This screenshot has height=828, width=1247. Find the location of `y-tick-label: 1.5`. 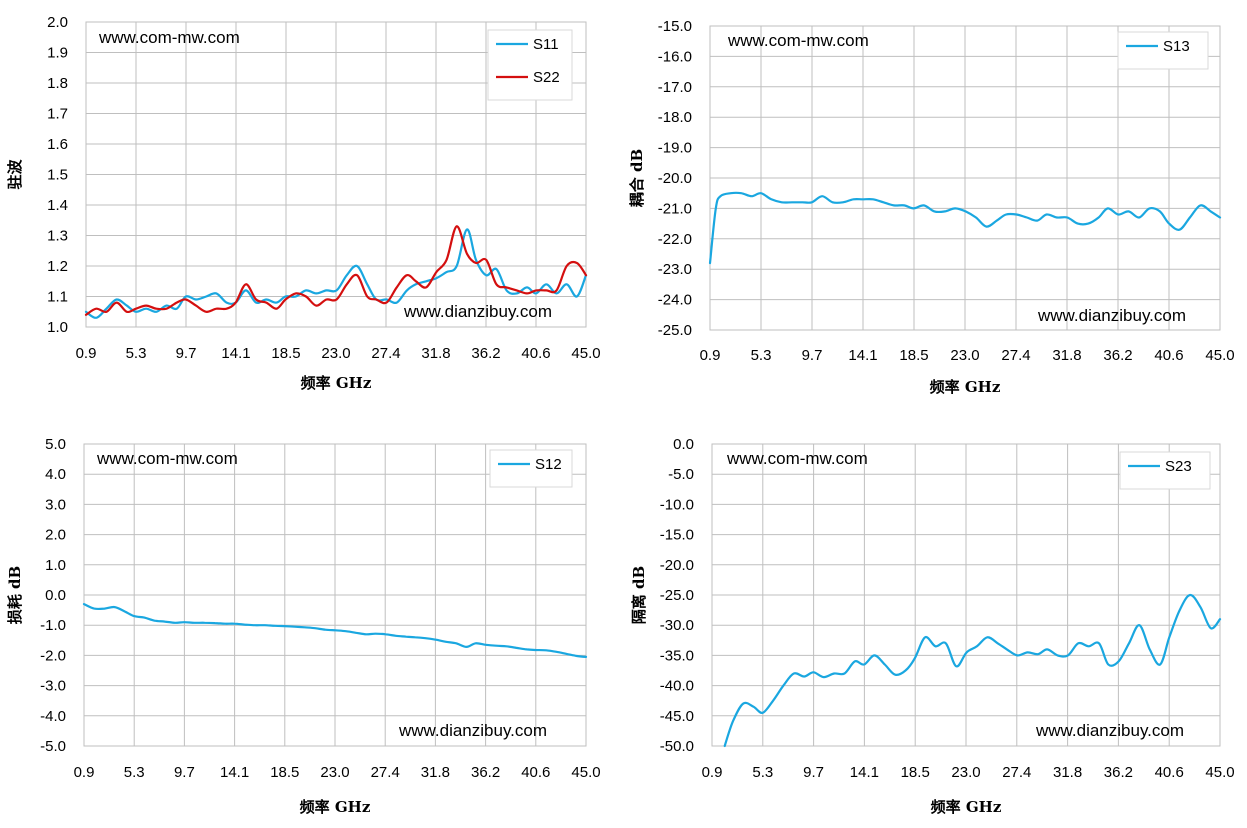

y-tick-label: 1.5 is located at coordinates (57, 175).